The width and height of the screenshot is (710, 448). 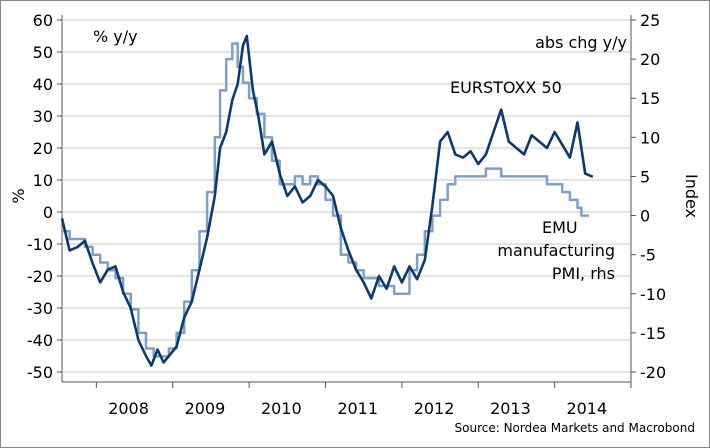 What do you see at coordinates (18, 195) in the screenshot?
I see `left-axis-label: %` at bounding box center [18, 195].